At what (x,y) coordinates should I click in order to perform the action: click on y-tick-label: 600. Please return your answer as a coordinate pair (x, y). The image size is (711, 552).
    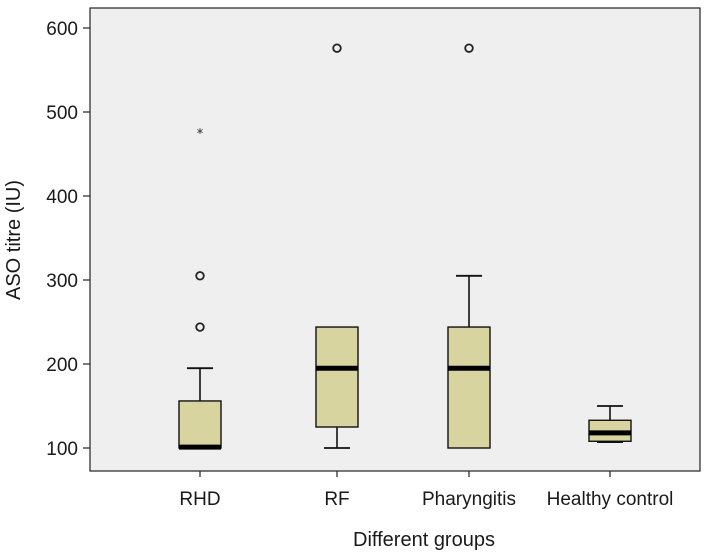
    Looking at the image, I should click on (62, 29).